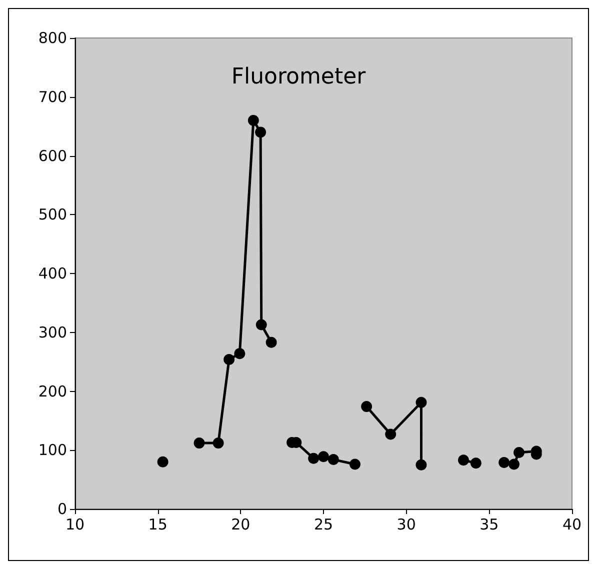  I want to click on y-tick-label: 500, so click(52, 215).